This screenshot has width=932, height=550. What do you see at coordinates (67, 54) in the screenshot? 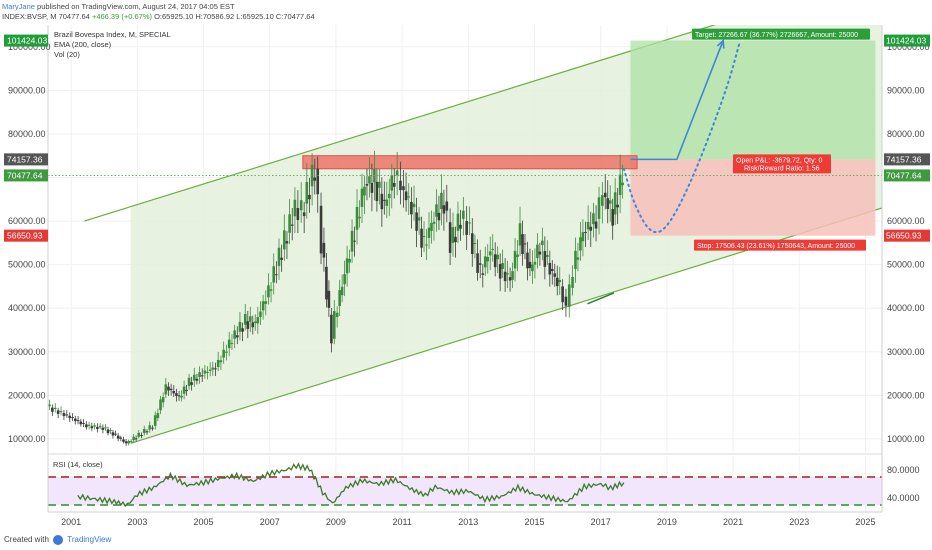
I see `legend-vol: Vol (20)` at bounding box center [67, 54].